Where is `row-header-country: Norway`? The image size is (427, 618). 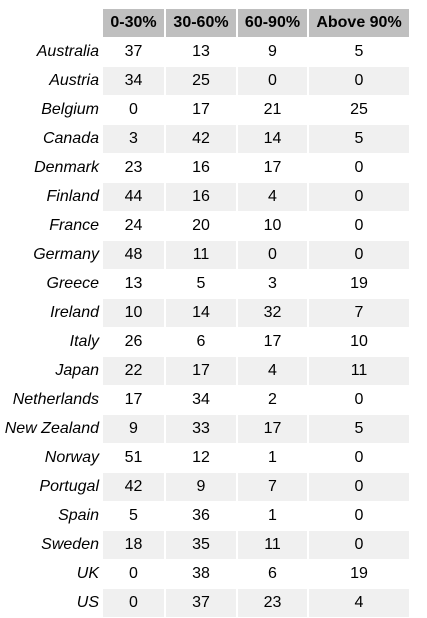 row-header-country: Norway is located at coordinates (51, 458).